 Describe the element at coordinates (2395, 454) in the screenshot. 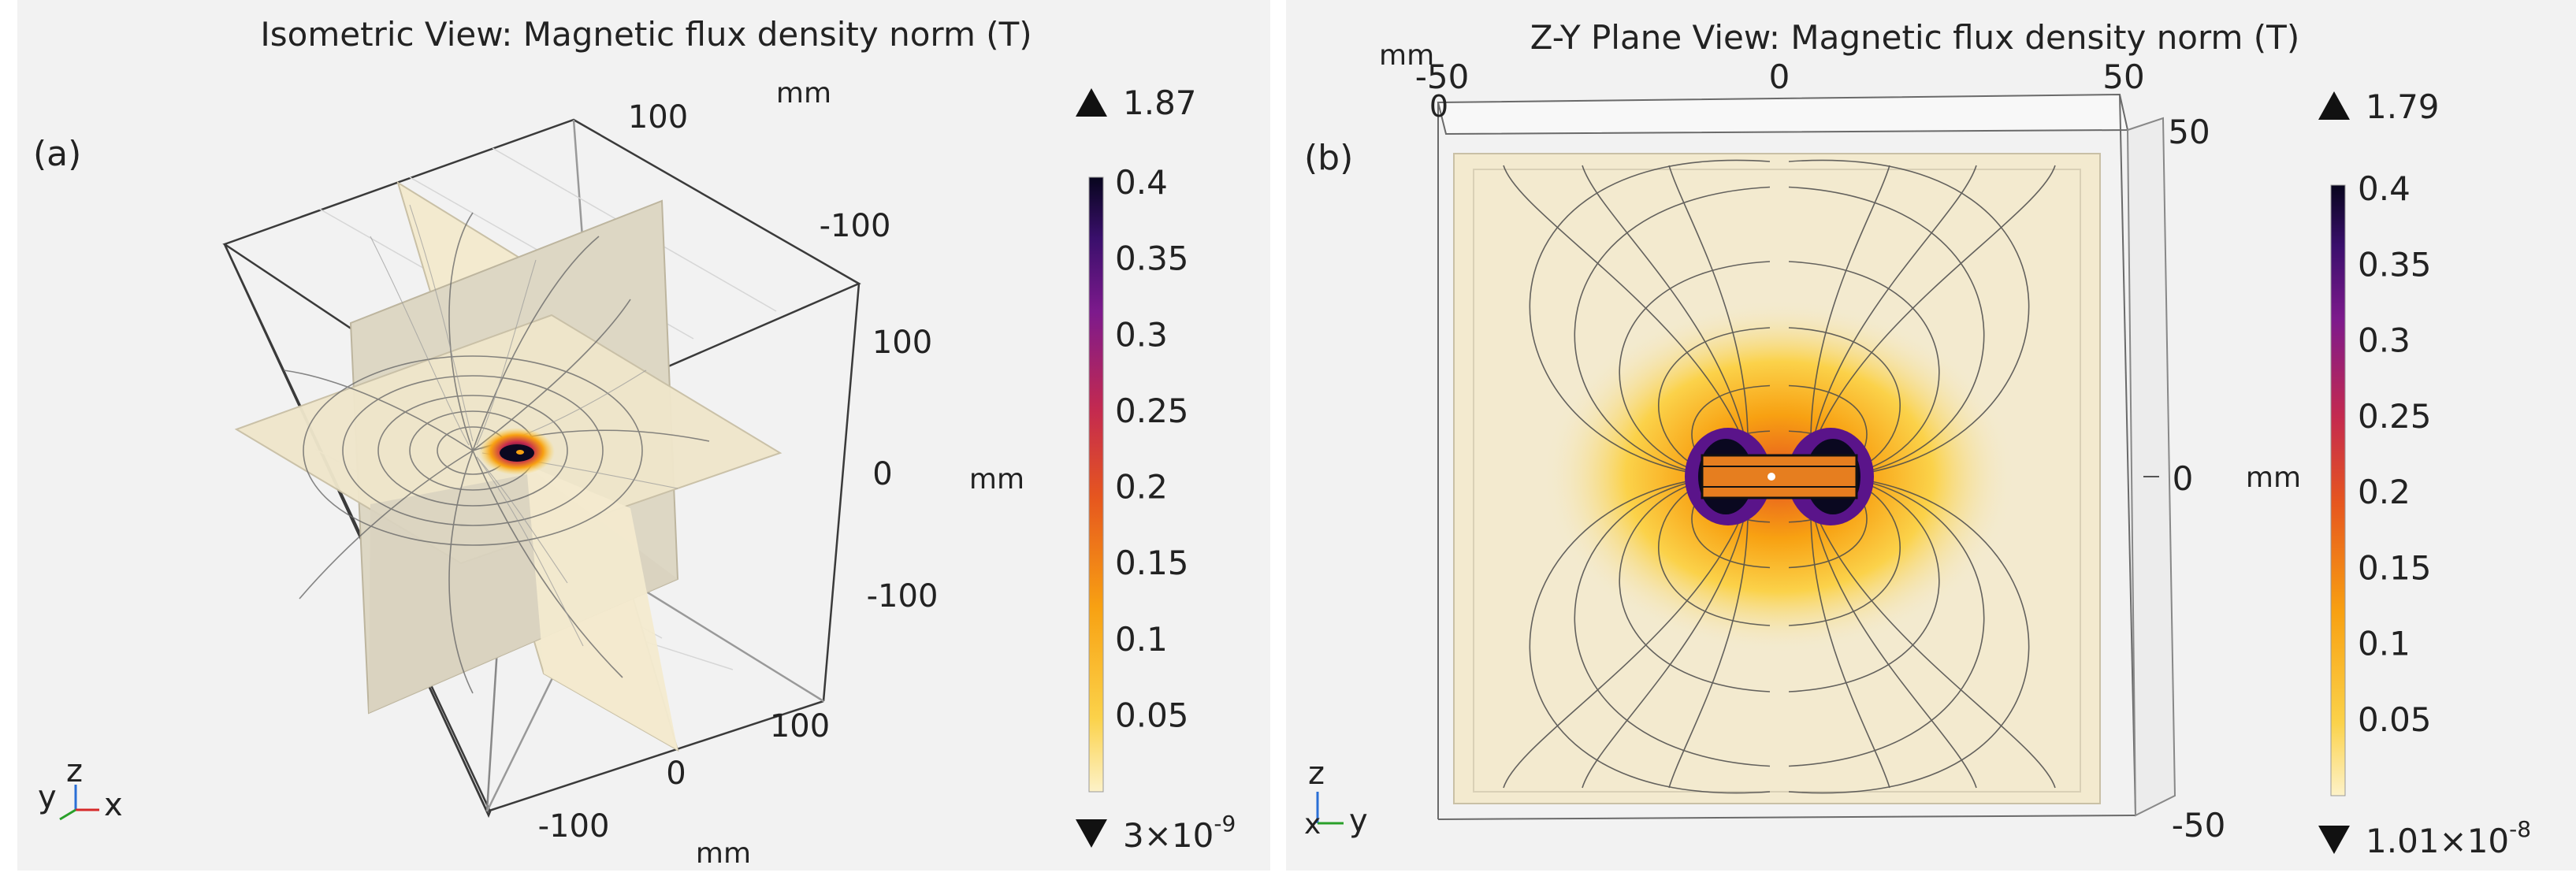

I see `colorbar-b-ticks: 0.4 0.35 0.3 0.25 0.2 0.15 0.1 0.05` at that location.